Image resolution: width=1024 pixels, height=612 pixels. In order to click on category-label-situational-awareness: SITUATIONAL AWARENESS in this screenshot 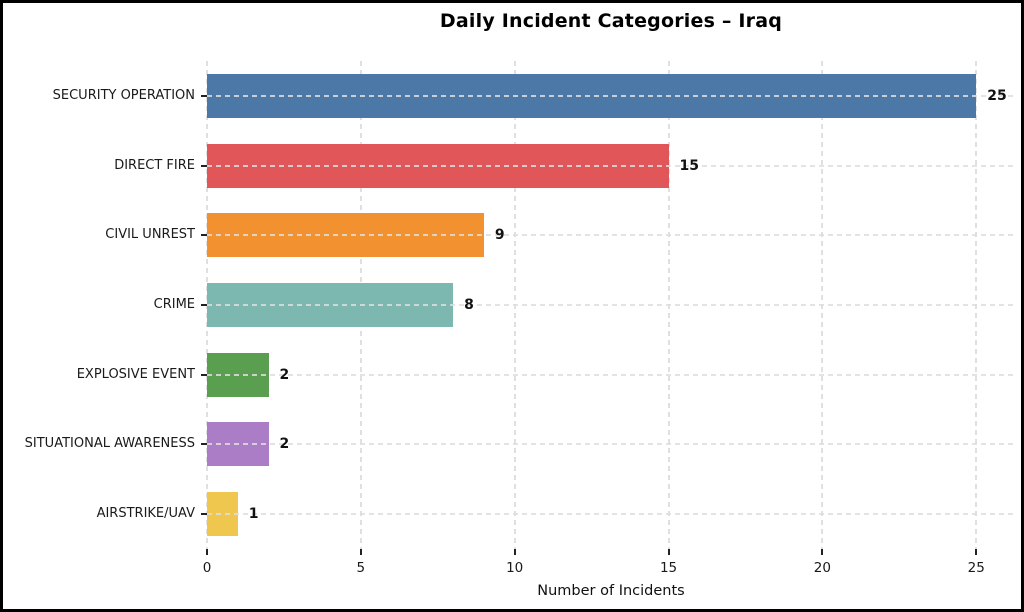, I will do `click(109, 444)`.